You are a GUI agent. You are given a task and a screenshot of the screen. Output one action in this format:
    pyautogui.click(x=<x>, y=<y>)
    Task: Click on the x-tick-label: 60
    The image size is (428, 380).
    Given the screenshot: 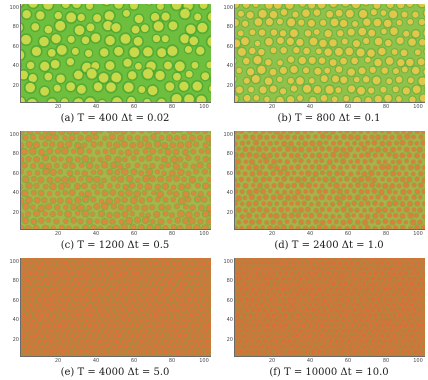 What is the action you would take?
    pyautogui.click(x=348, y=107)
    